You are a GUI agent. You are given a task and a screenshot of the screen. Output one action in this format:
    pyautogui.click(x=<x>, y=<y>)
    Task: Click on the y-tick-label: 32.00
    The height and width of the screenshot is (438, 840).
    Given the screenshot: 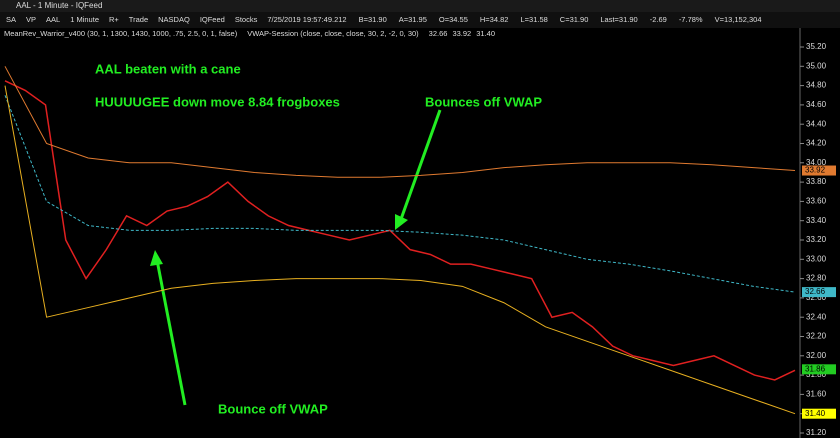 What is the action you would take?
    pyautogui.click(x=816, y=355)
    